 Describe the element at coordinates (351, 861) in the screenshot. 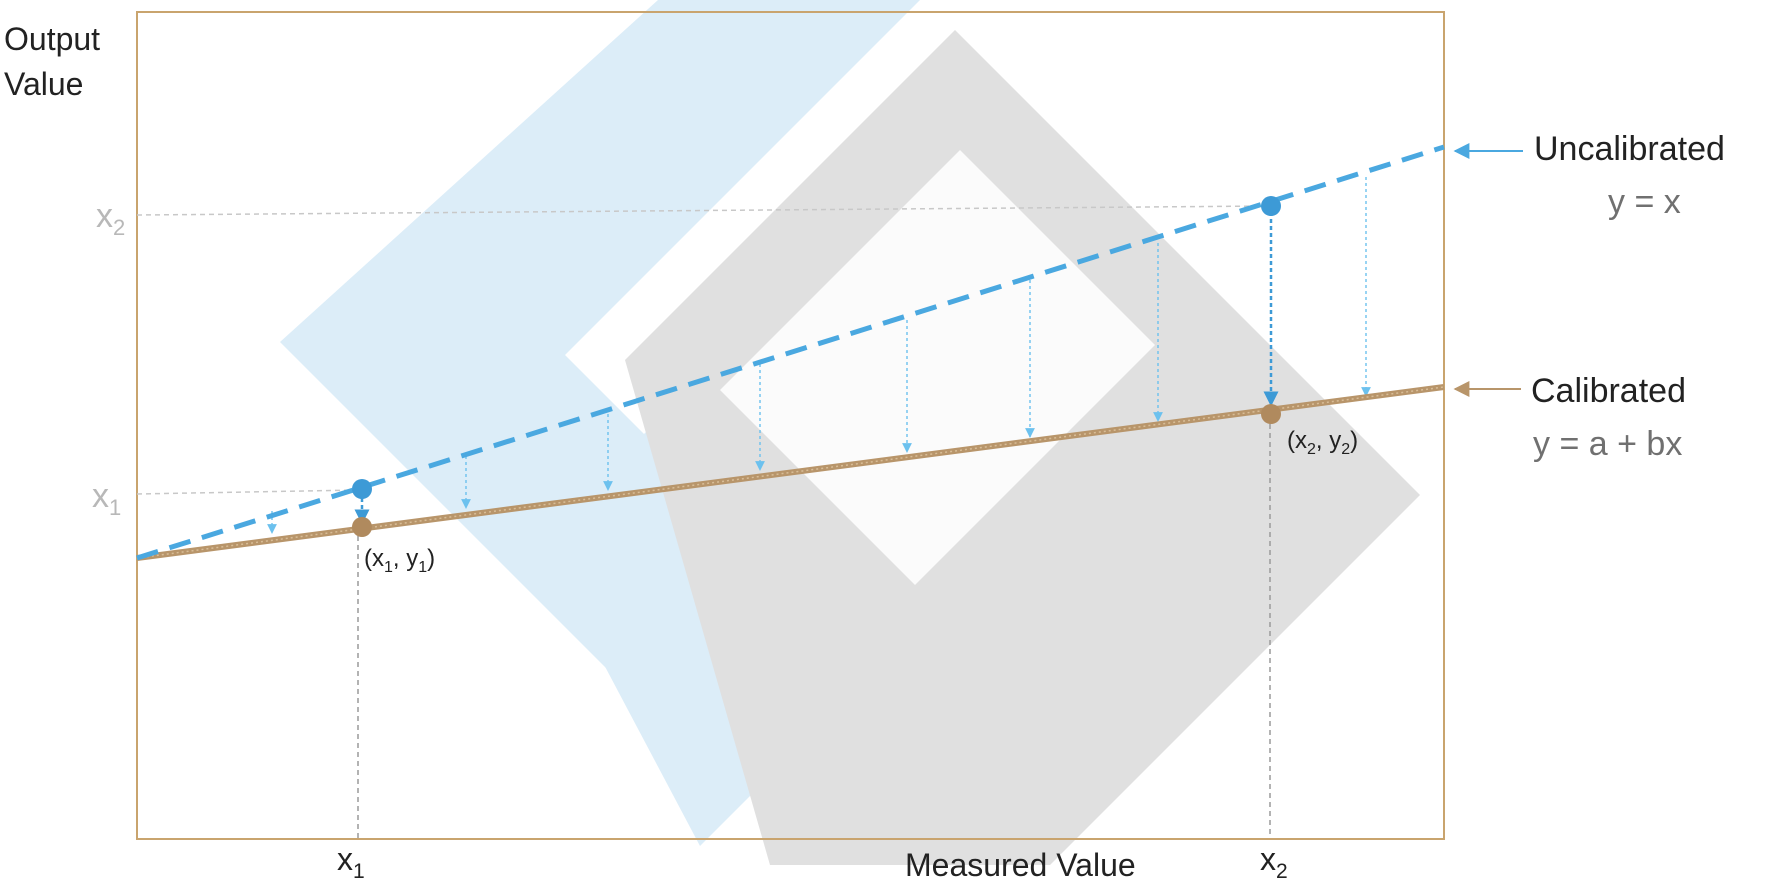

I see `x-tick-x1: x1` at that location.